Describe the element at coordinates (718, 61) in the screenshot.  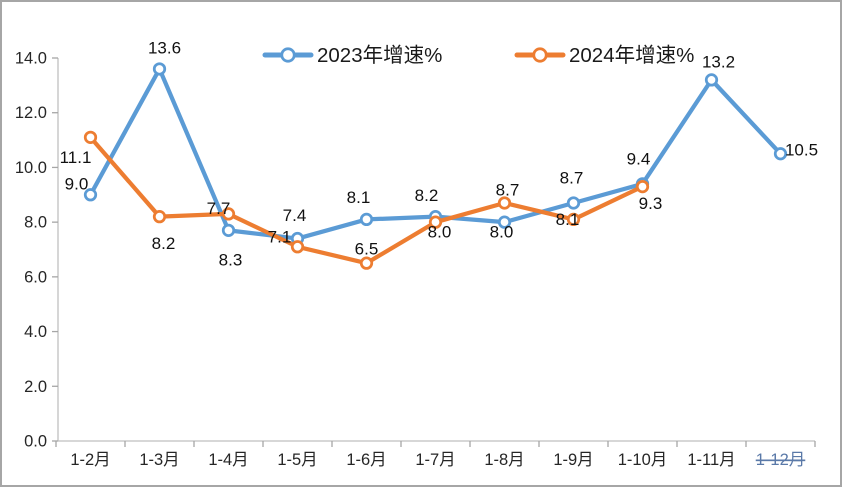
I see `data-point-label-2023: 13.2` at that location.